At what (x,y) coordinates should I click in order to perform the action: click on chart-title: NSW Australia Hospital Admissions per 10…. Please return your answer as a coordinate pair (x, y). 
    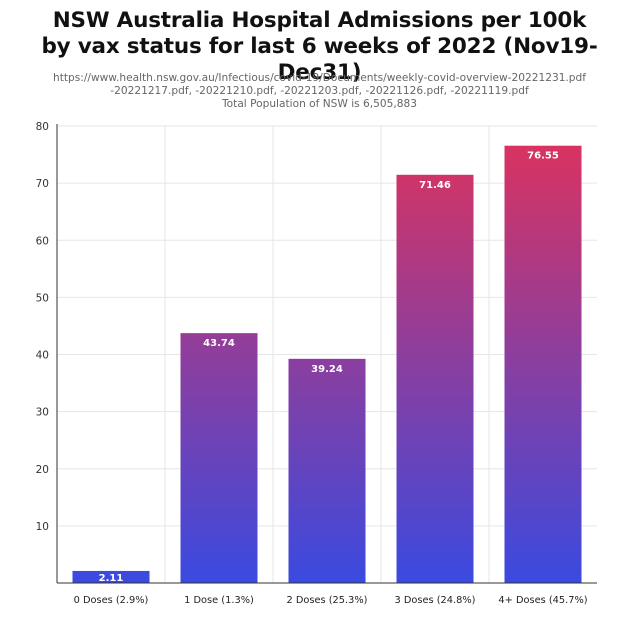
    Looking at the image, I should click on (319, 47).